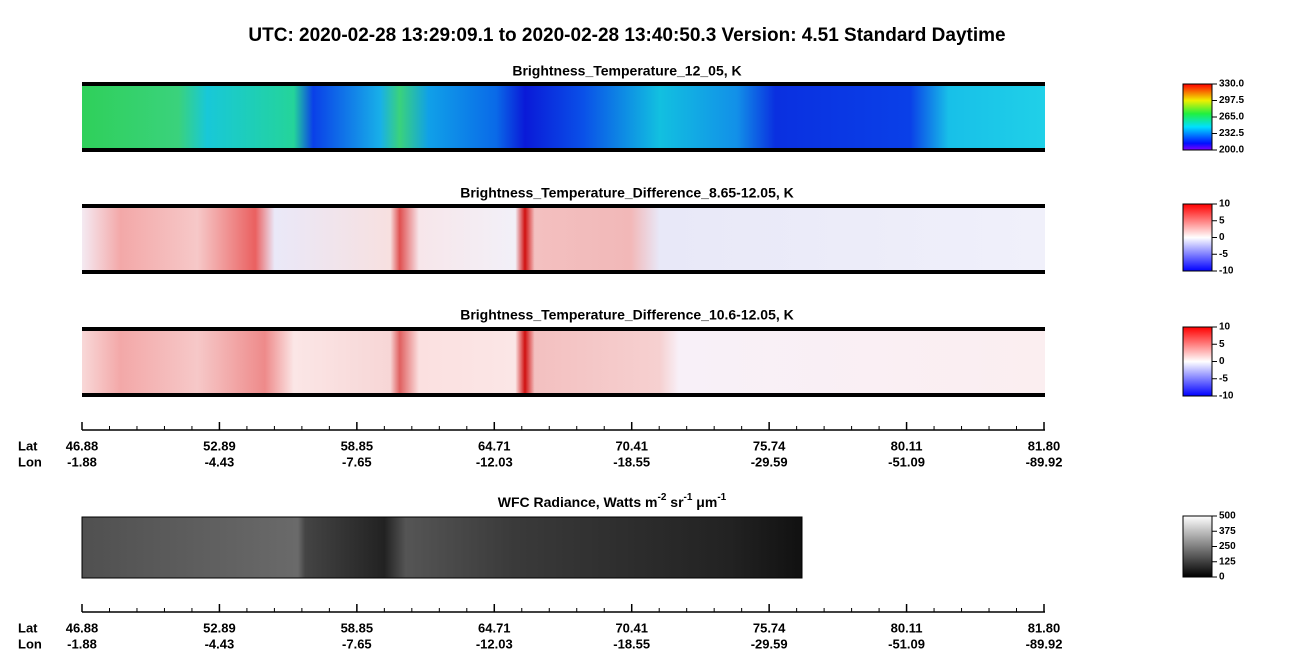 The height and width of the screenshot is (672, 1300). What do you see at coordinates (1231, 84) in the screenshot?
I see `colorbar-tick-label: 330.0` at bounding box center [1231, 84].